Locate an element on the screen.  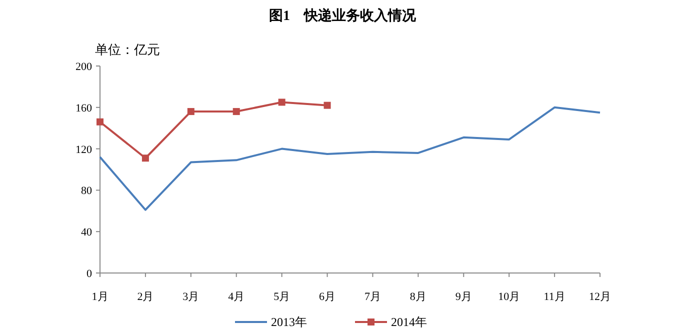
x-tick-label: 10月 is located at coordinates (509, 297).